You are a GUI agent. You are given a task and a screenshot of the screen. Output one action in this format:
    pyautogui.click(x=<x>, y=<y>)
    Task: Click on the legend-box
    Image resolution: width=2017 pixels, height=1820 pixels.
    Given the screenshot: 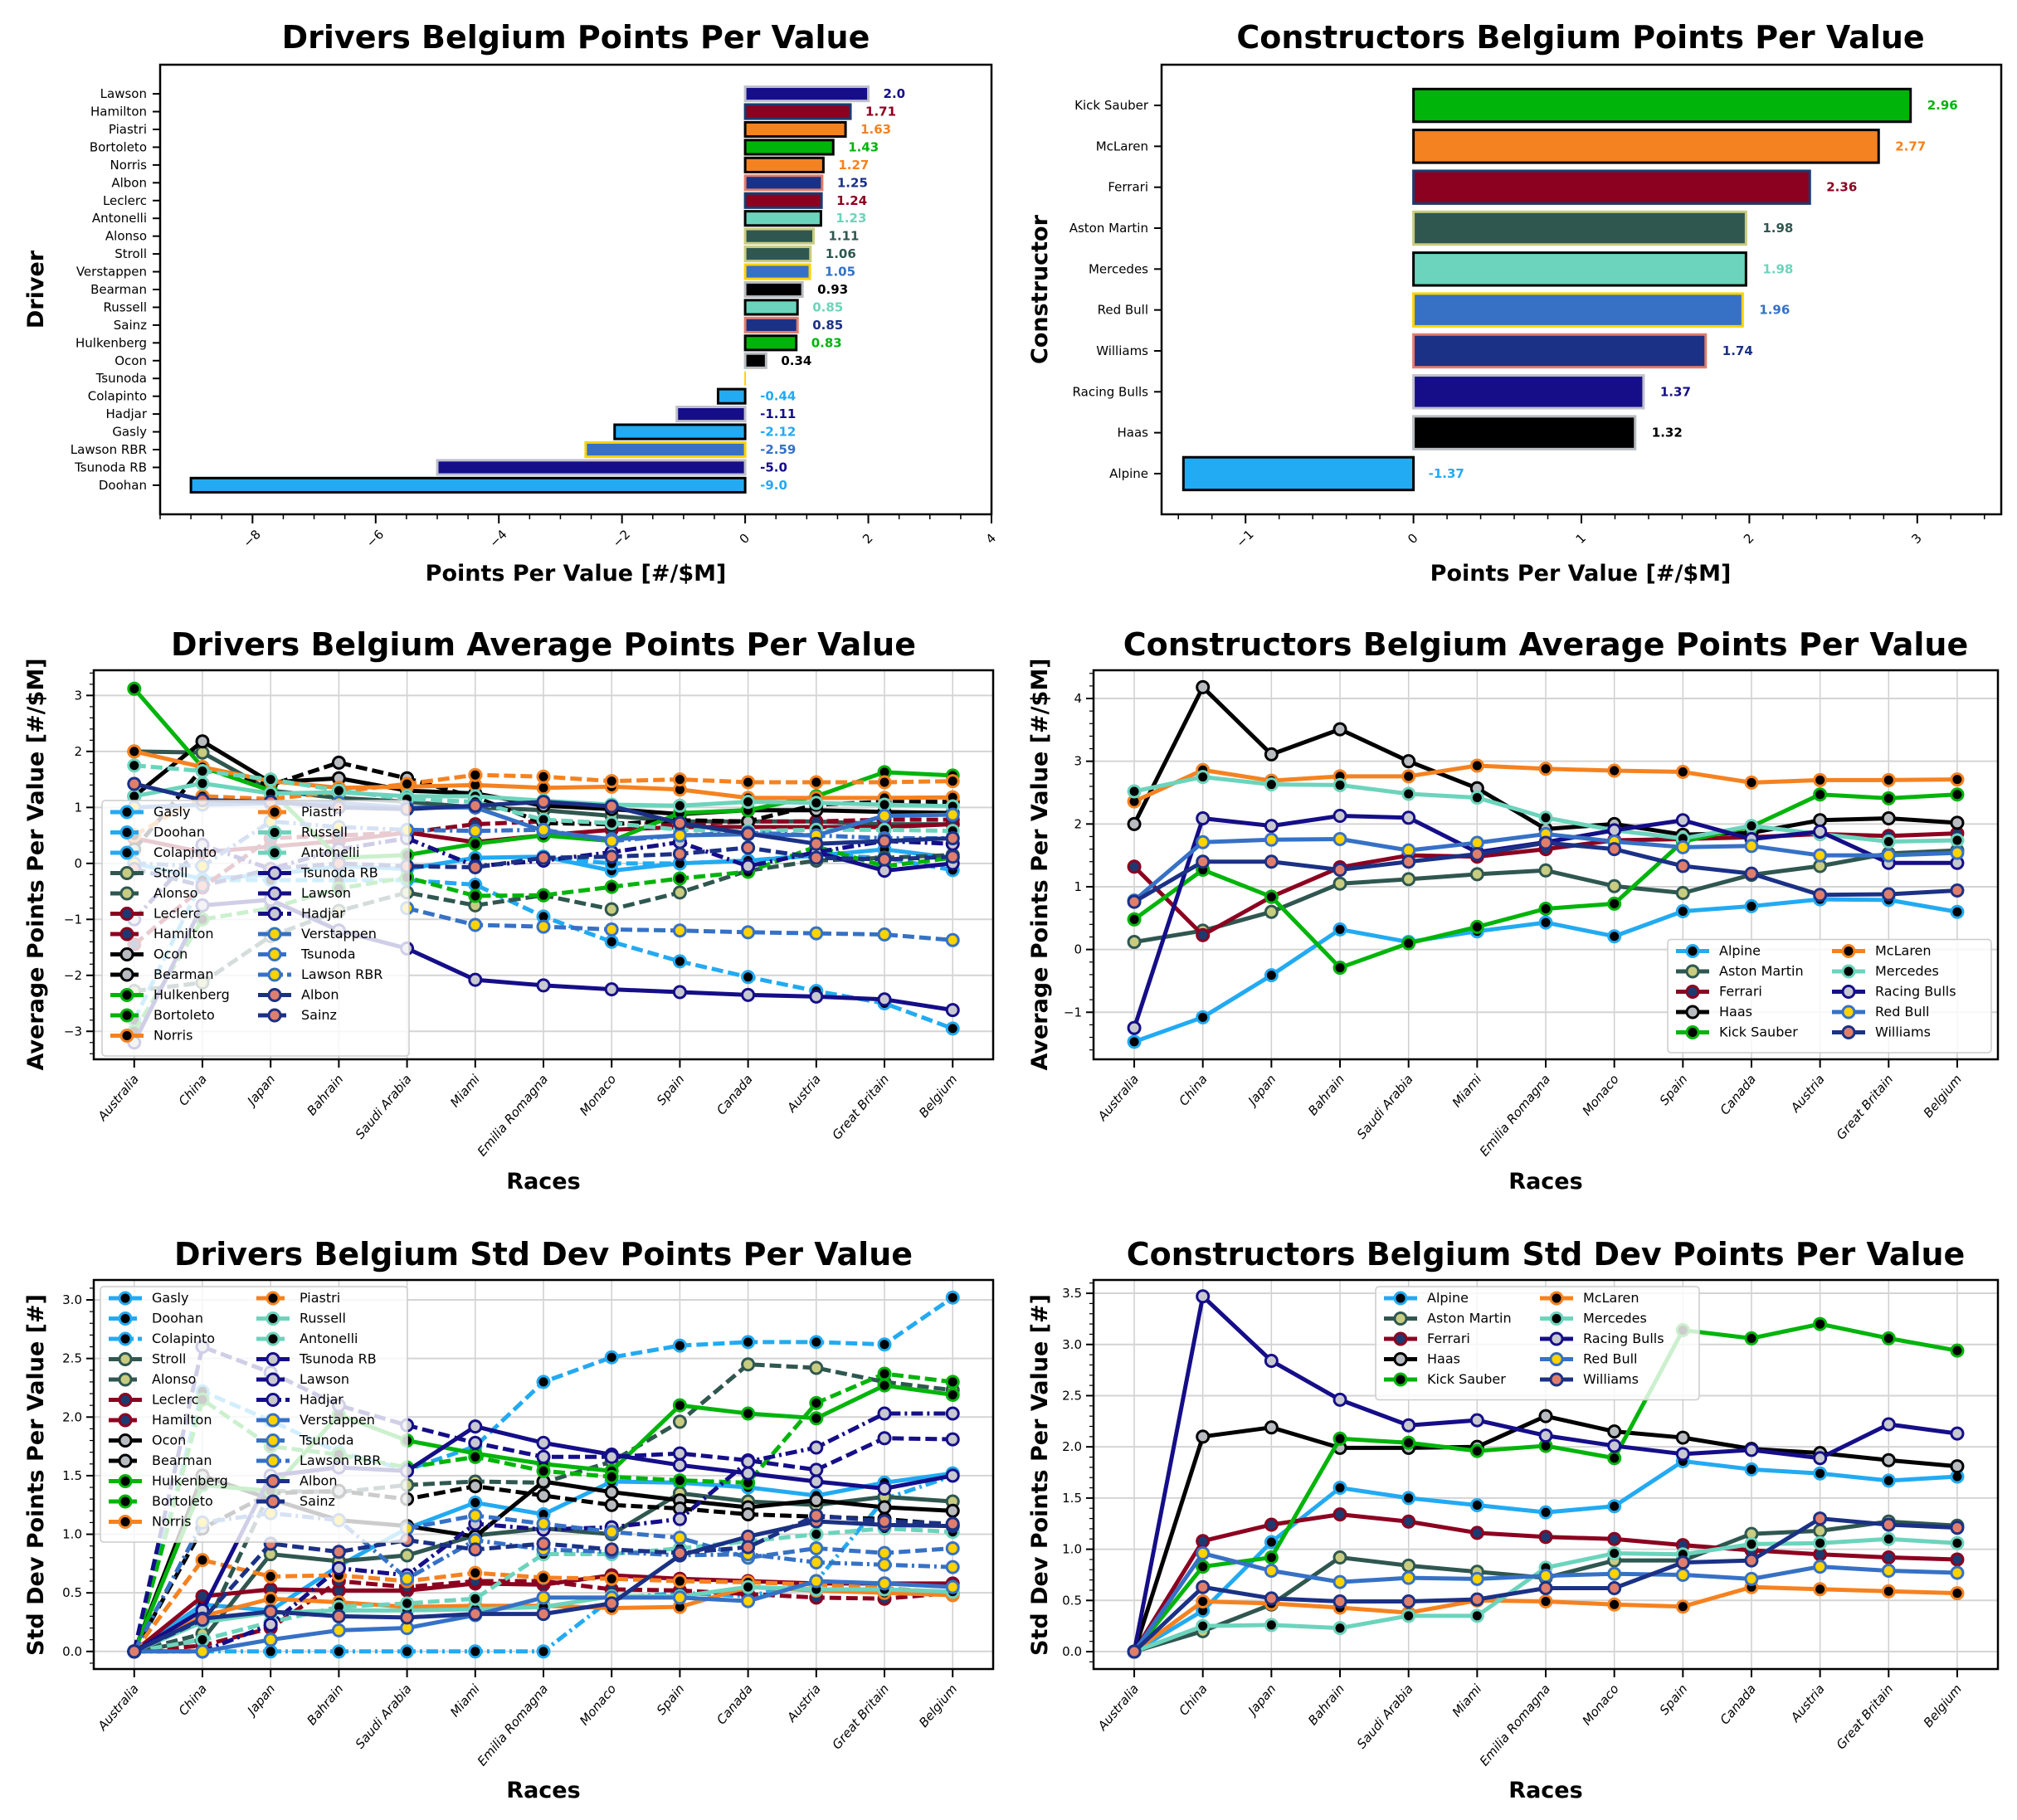 What is the action you would take?
    pyautogui.click(x=255, y=928)
    